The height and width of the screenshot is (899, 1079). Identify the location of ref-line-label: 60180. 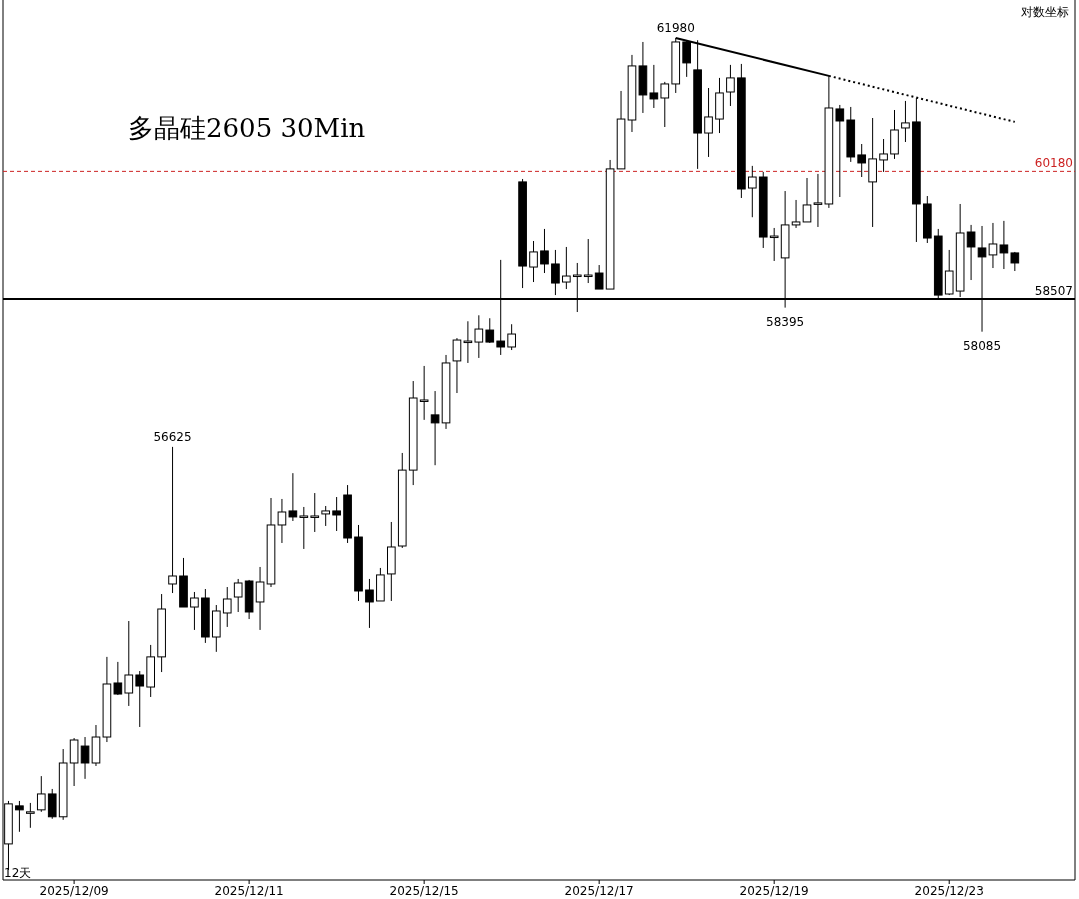
(1053, 163).